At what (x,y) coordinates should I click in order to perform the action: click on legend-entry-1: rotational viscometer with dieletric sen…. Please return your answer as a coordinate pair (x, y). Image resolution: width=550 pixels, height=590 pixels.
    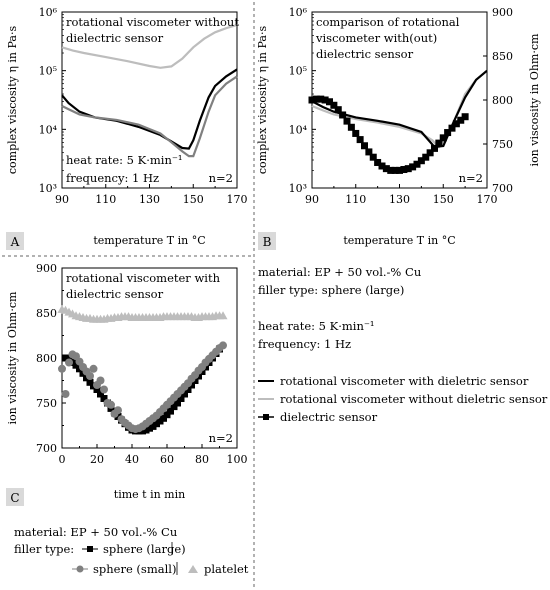
    Looking at the image, I should click on (404, 381).